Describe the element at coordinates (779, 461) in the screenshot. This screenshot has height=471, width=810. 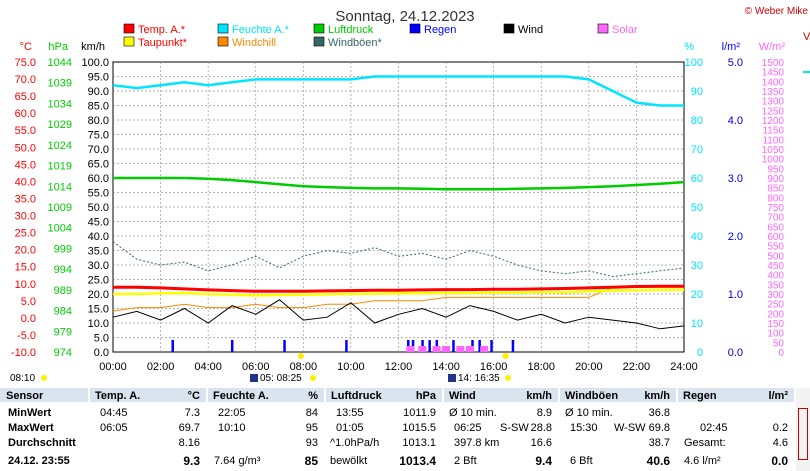
I see `rain-current-value: 0.0` at that location.